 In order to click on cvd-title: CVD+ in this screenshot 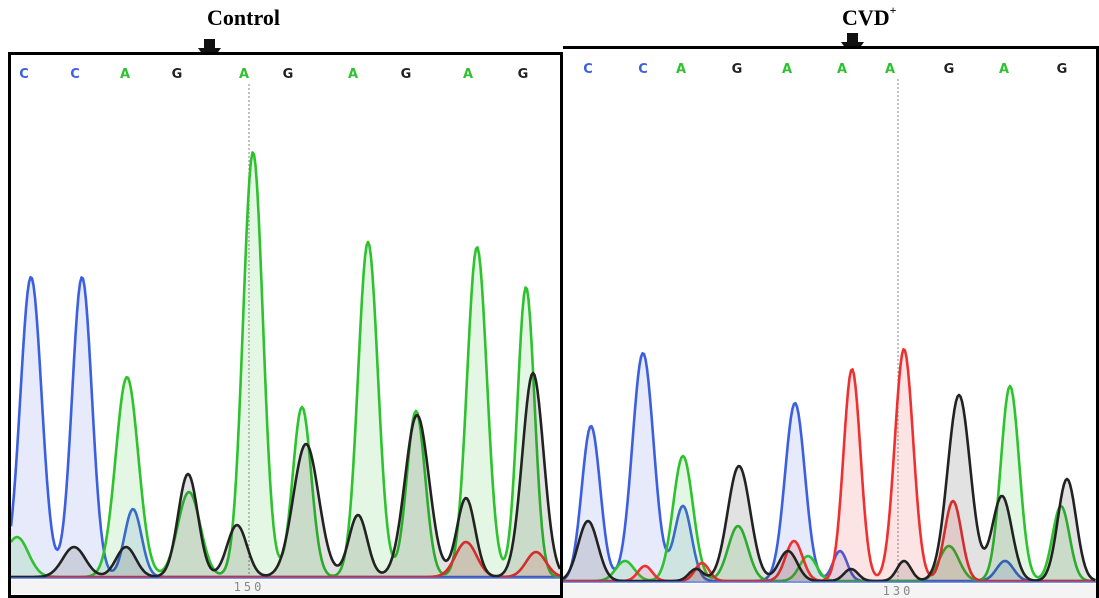, I will do `click(869, 17)`.